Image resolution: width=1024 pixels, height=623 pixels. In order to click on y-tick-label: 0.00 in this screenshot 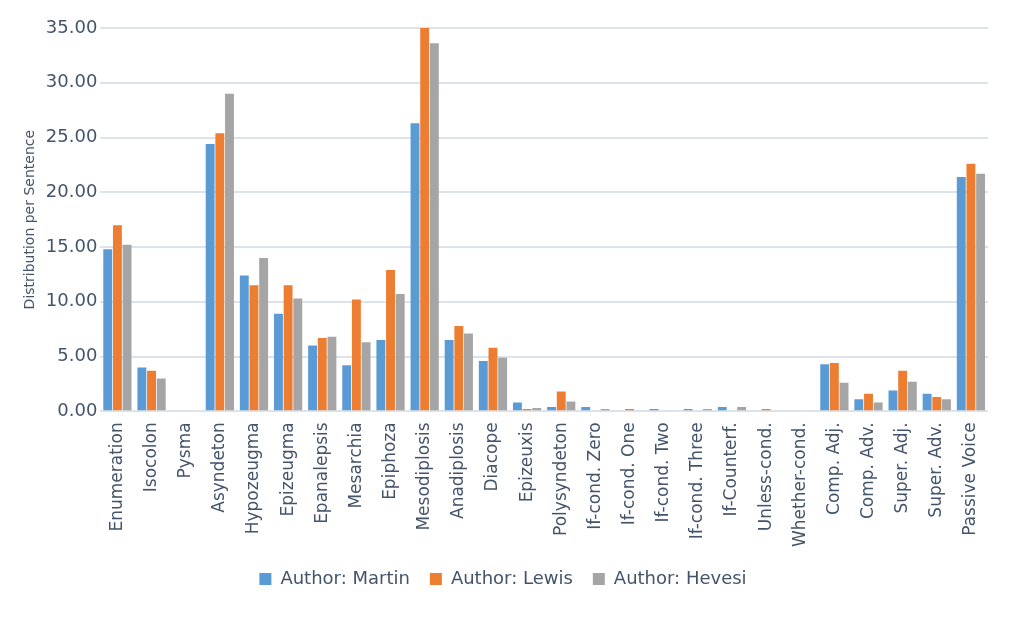, I will do `click(77, 409)`.